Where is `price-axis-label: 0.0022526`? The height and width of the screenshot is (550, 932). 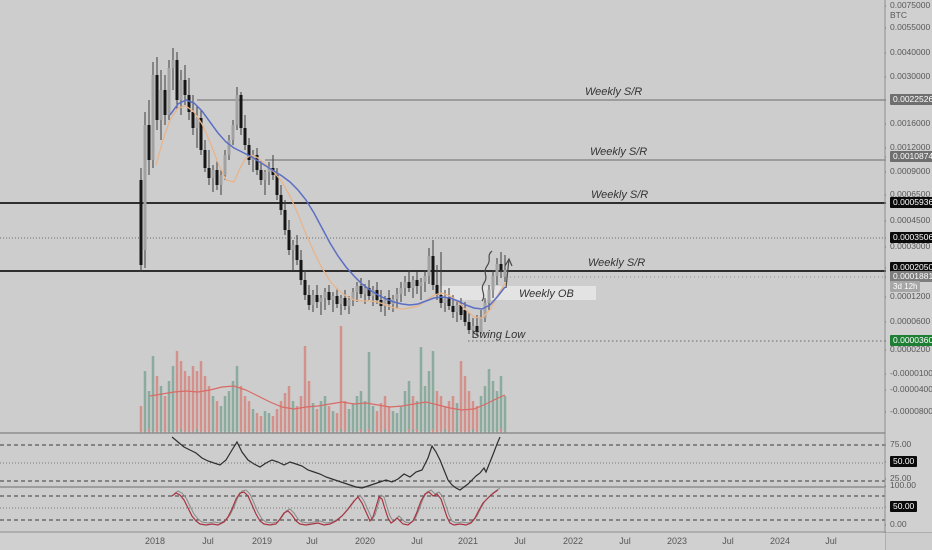 price-axis-label: 0.0022526 is located at coordinates (911, 99).